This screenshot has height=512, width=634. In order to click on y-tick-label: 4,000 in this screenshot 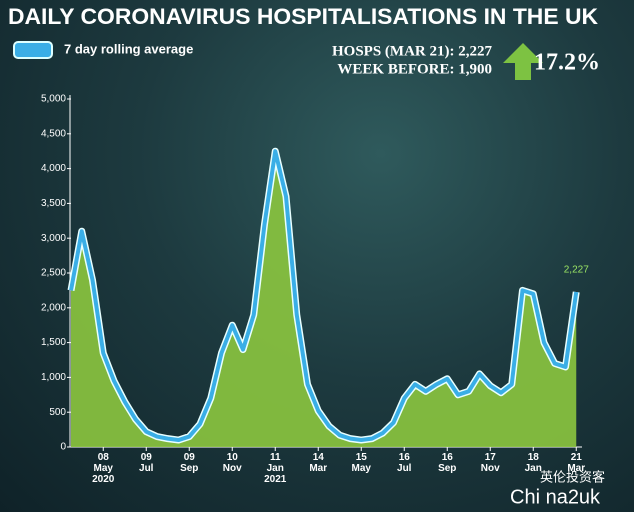, I will do `click(53, 168)`.